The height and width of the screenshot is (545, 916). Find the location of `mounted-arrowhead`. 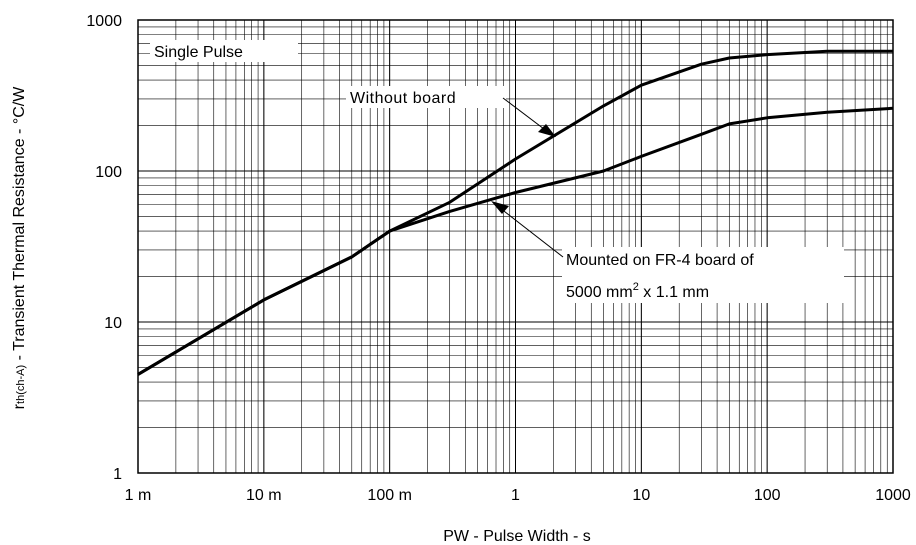

mounted-arrowhead is located at coordinates (500, 207).